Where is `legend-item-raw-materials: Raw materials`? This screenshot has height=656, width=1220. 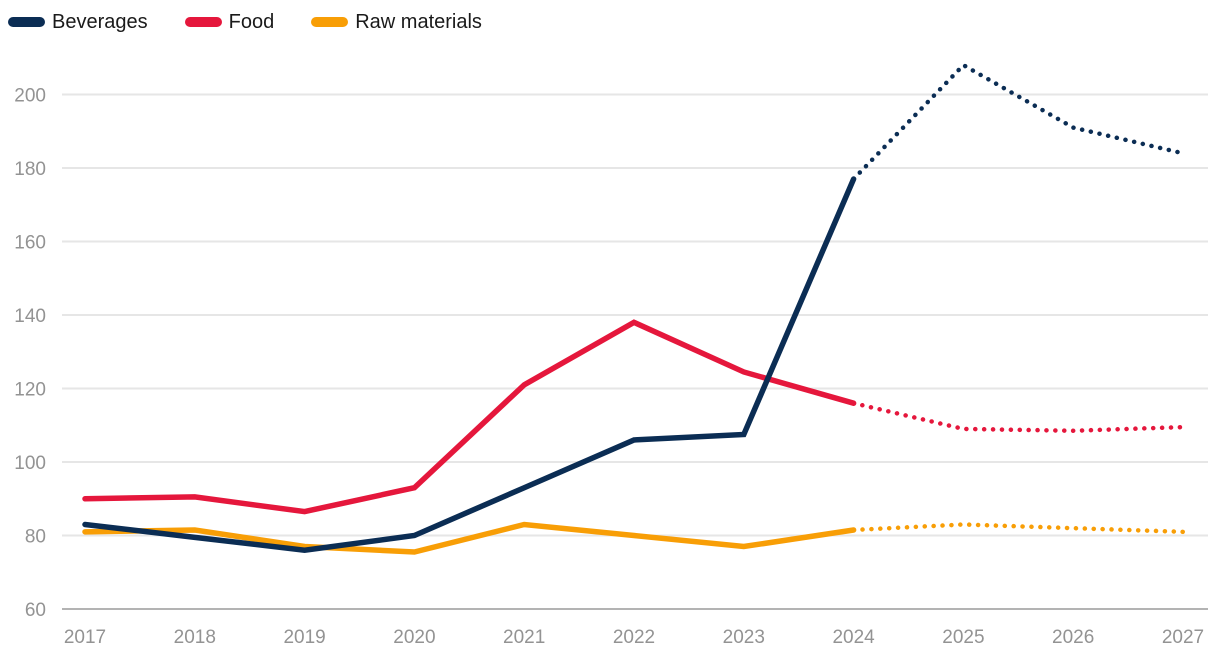
legend-item-raw-materials: Raw materials is located at coordinates (396, 22).